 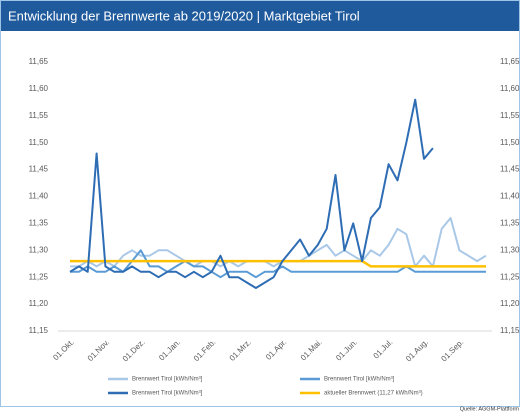 I want to click on y2-tick-label: 11,45, so click(x=510, y=169).